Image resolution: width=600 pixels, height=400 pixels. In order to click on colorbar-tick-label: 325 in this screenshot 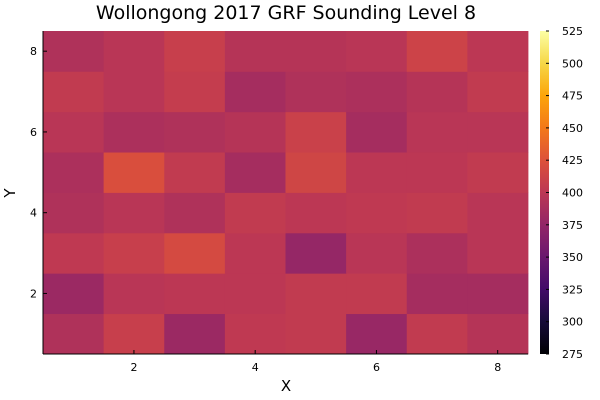, I will do `click(572, 289)`.